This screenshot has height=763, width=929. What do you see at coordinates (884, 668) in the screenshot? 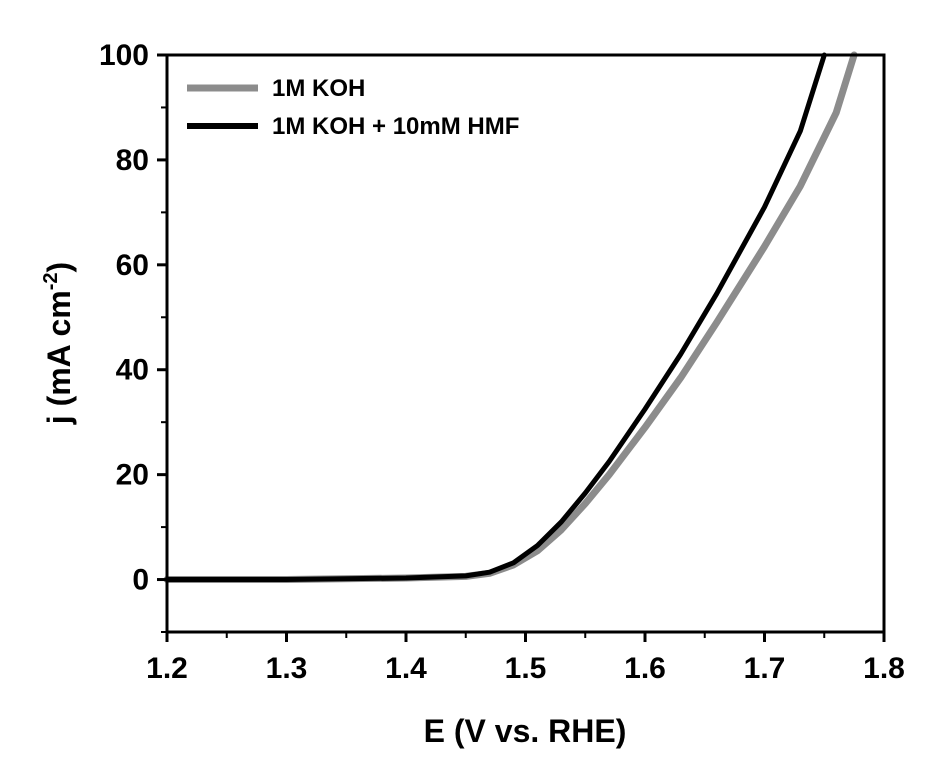
I see `x-tick-label: 1.8` at bounding box center [884, 668].